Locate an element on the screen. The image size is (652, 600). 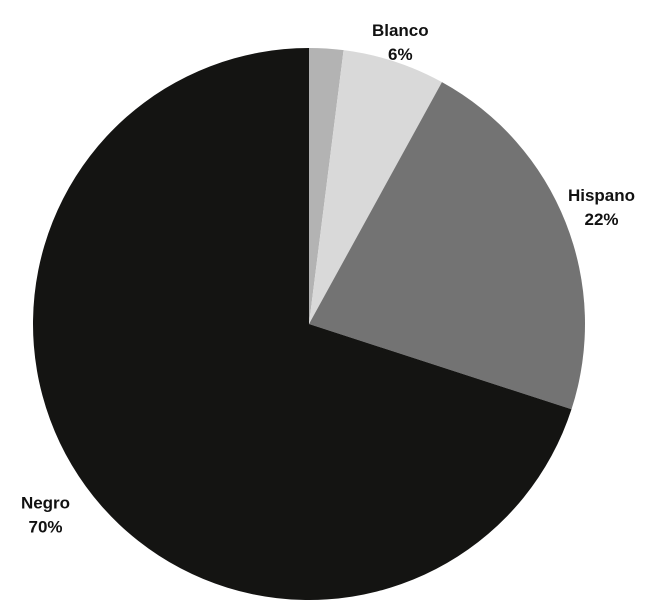
slice-label-value: 70% is located at coordinates (45, 526).